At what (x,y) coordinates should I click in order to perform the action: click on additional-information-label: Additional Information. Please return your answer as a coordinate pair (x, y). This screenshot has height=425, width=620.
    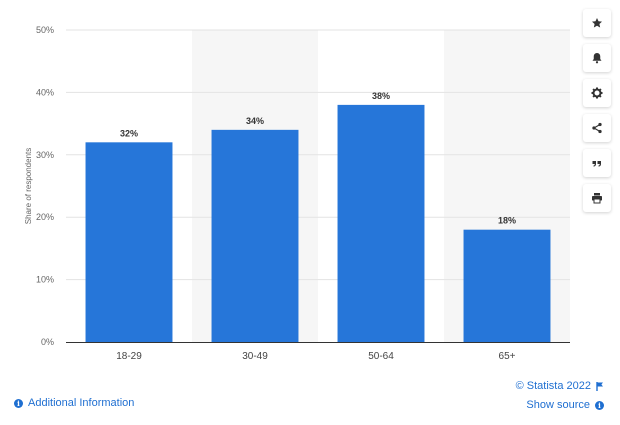
    Looking at the image, I should click on (81, 403).